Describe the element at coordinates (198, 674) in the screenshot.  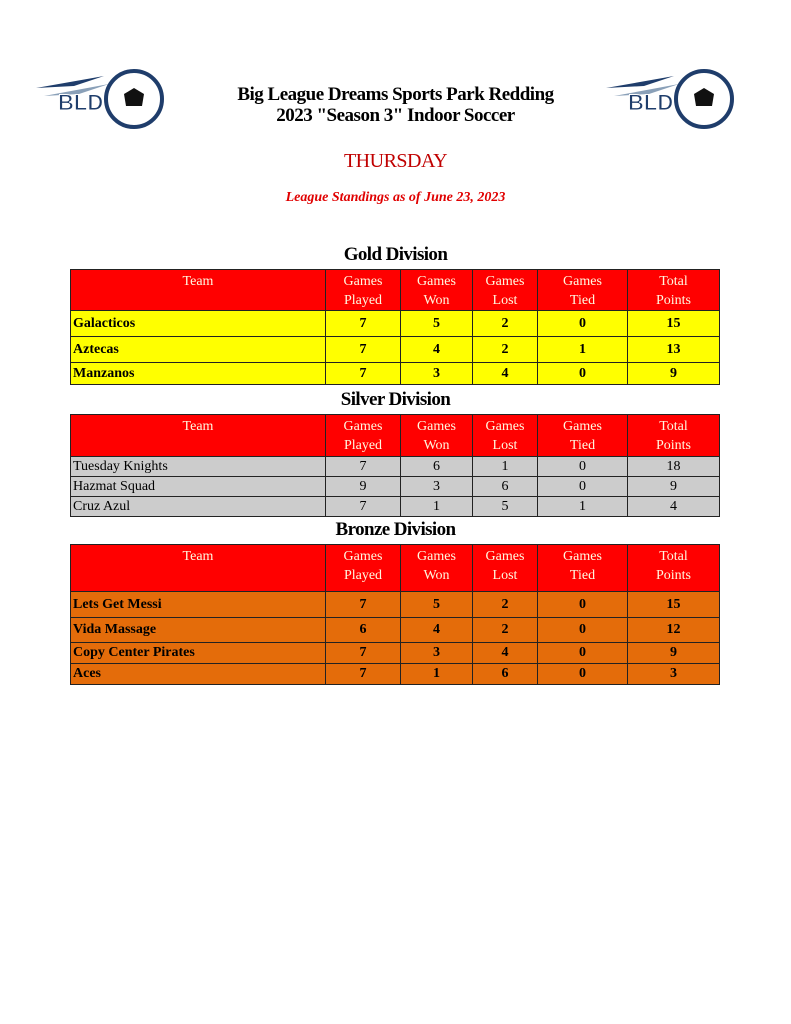
I see `team-name: Aces` at that location.